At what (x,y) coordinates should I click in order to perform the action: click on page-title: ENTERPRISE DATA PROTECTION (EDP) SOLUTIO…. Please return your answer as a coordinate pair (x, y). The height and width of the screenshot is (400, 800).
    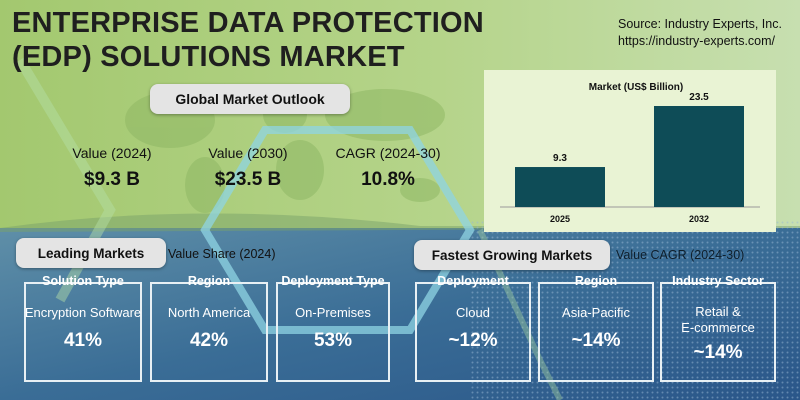
    Looking at the image, I should click on (248, 40).